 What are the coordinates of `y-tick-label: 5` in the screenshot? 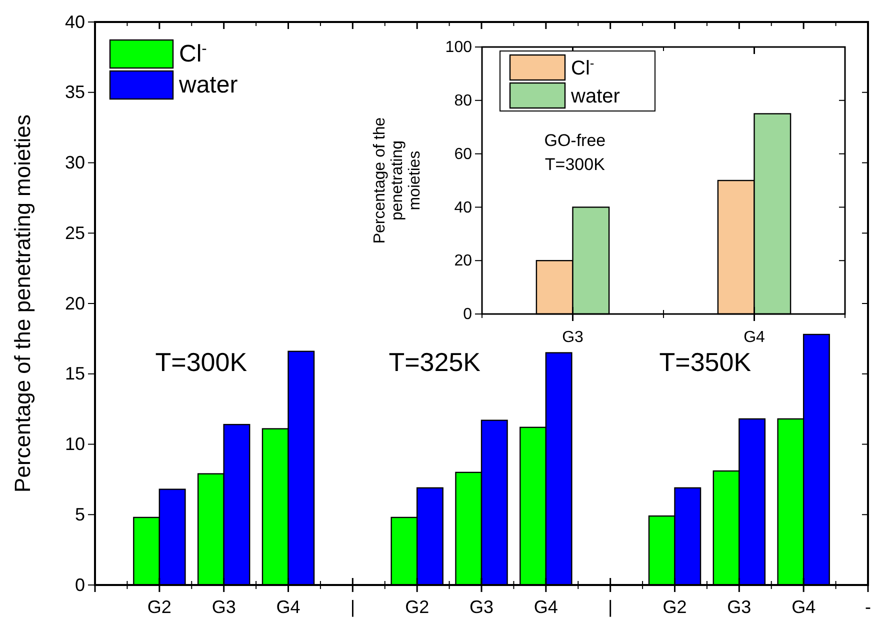 It's located at (79, 514).